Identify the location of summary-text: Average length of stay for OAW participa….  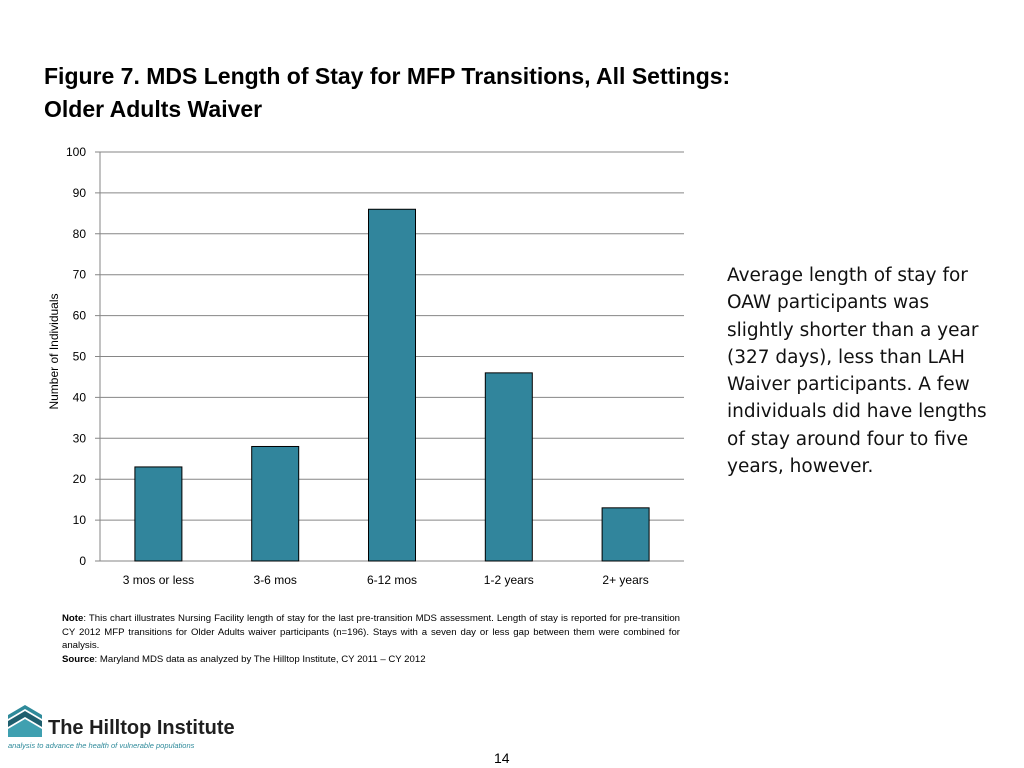
(857, 371).